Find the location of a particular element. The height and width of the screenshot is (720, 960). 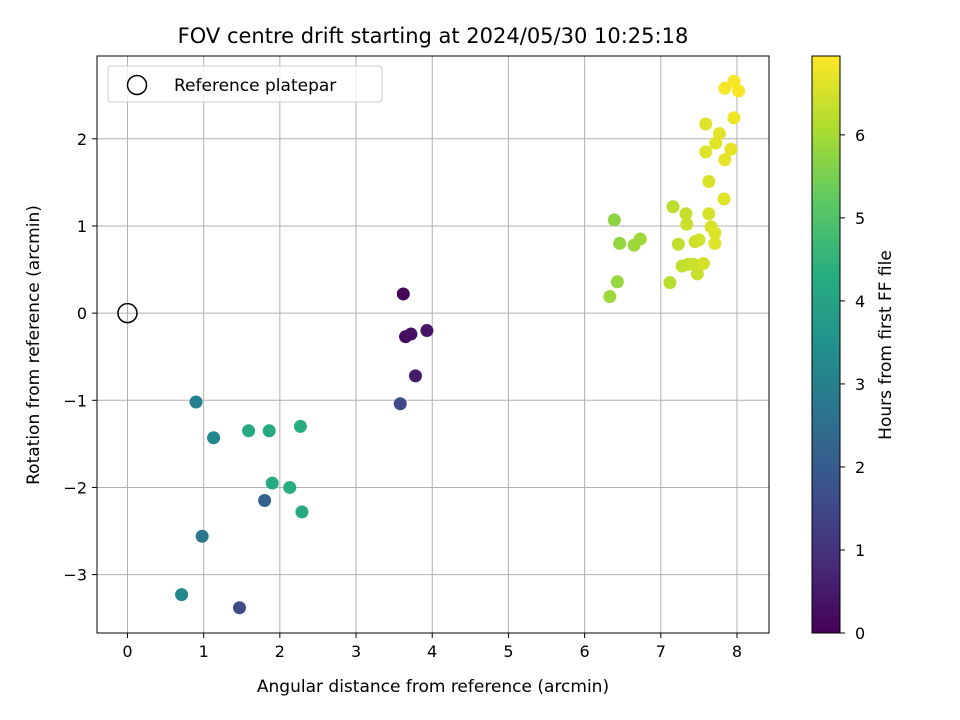

colorbar: 0 1 2 3 4 5 6 Hours from first FF file is located at coordinates (853, 349).